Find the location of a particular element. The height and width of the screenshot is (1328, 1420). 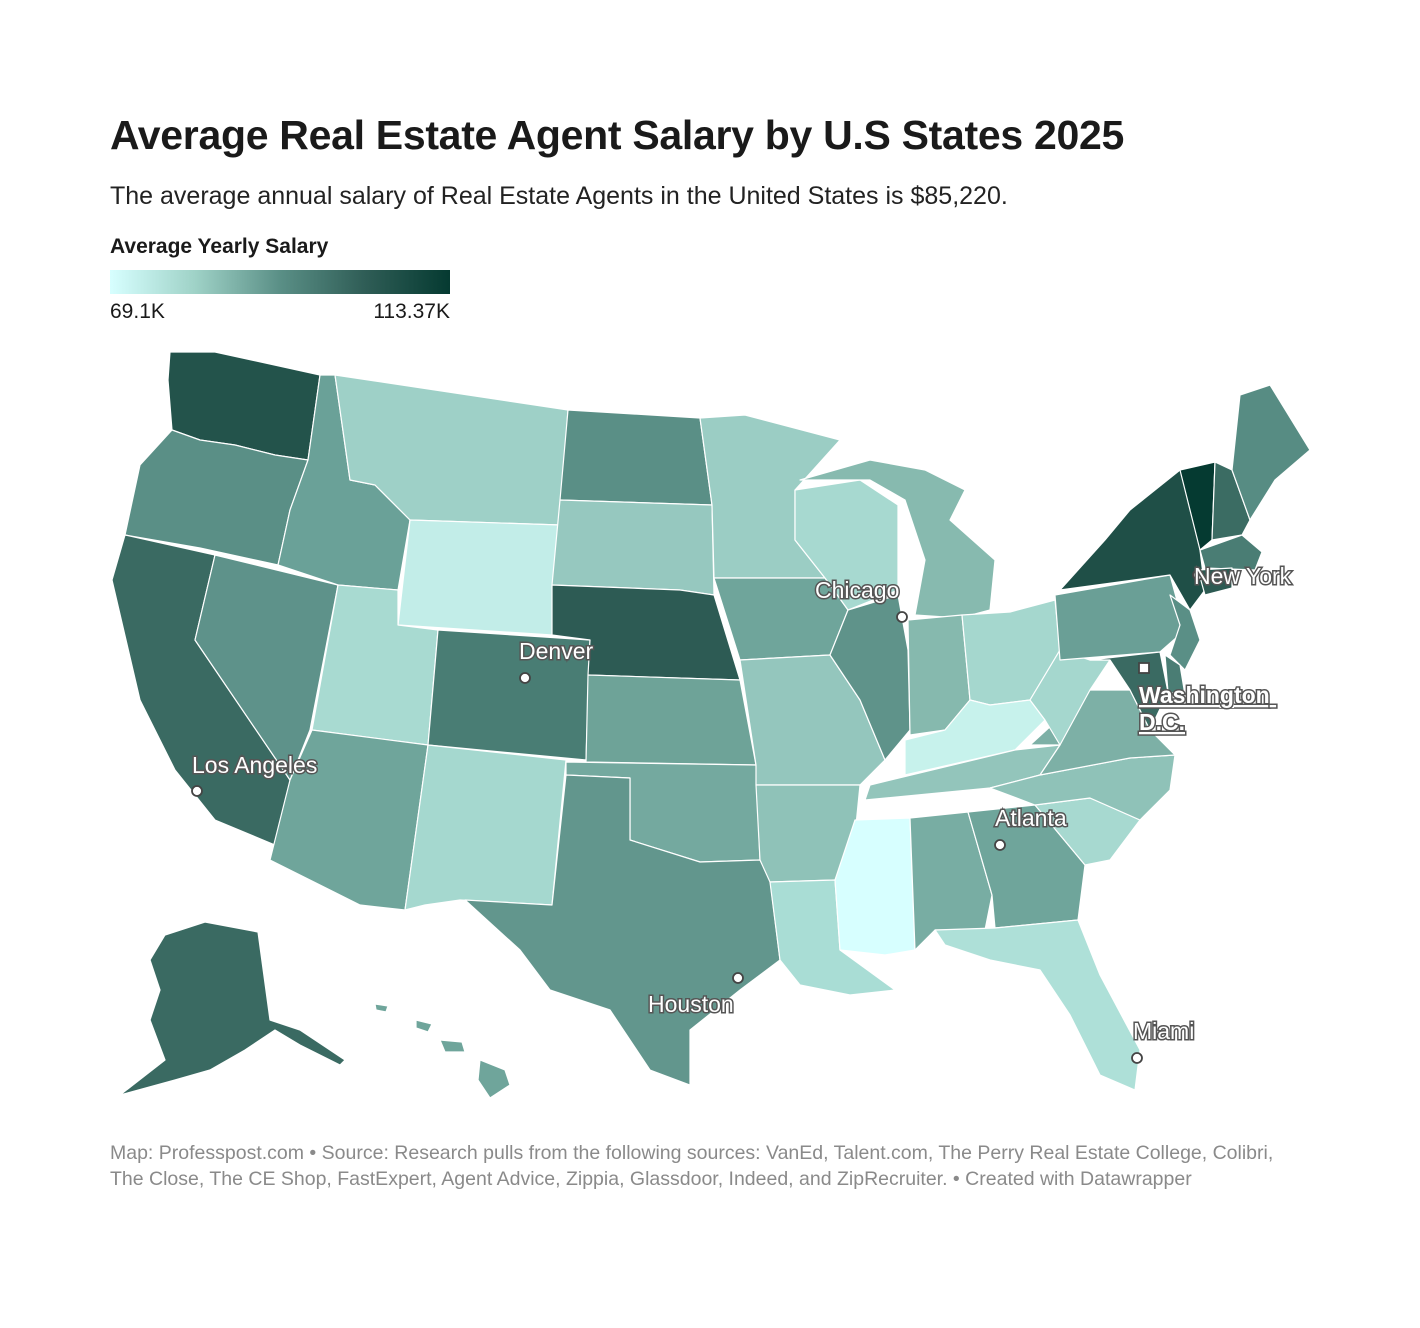

state-il is located at coordinates (870, 677).